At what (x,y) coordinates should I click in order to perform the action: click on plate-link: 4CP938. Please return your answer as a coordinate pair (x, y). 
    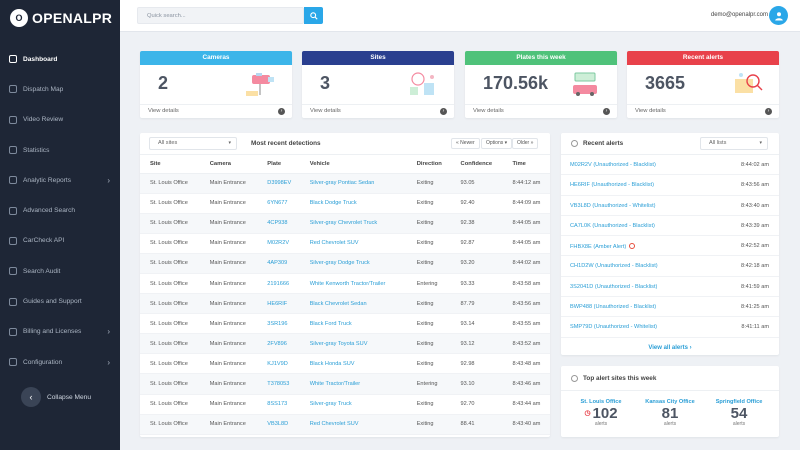
    Looking at the image, I should click on (278, 223).